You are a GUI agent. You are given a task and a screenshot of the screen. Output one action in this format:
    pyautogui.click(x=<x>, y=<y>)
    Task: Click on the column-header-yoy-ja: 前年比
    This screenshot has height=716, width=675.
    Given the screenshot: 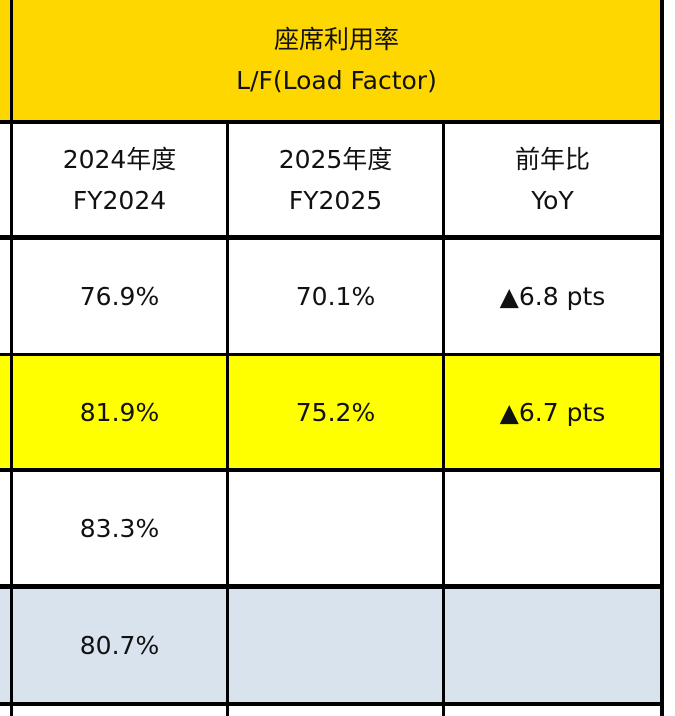 What is the action you would take?
    pyautogui.click(x=552, y=159)
    